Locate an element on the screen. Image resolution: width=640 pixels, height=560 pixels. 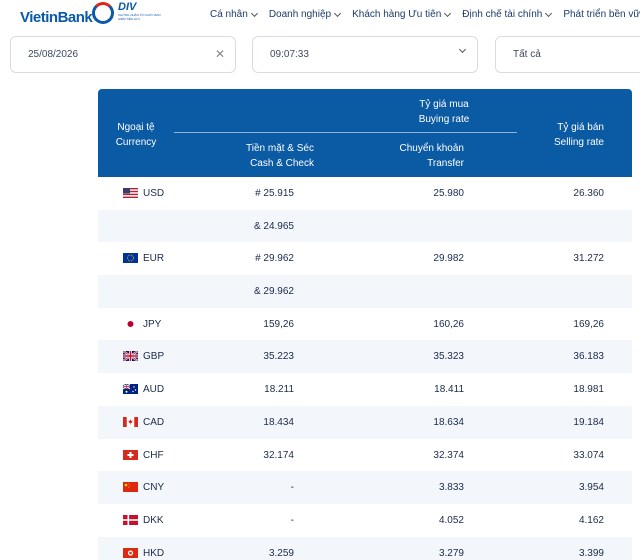
selling-rate: 3.399 is located at coordinates (591, 553).